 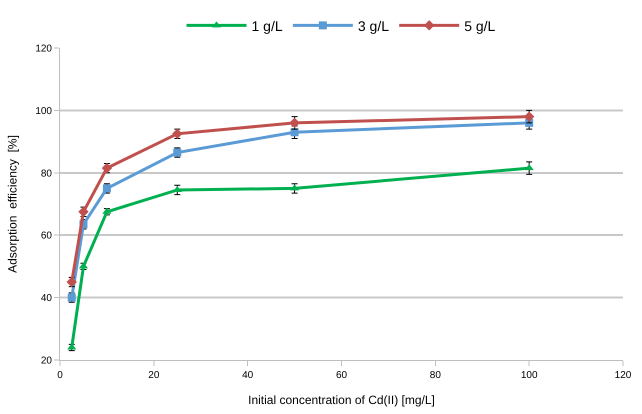 I want to click on y-tick-label: 40, so click(x=46, y=298).